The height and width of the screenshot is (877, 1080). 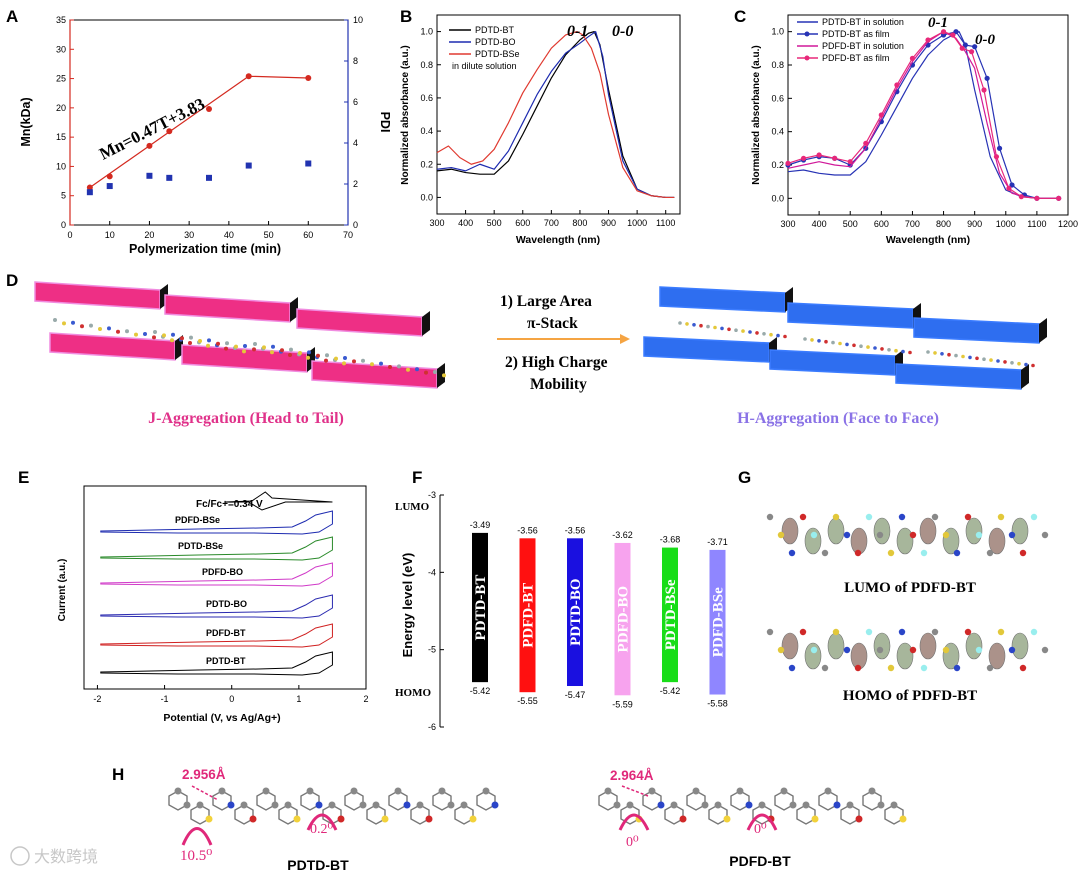 What do you see at coordinates (355, 143) in the screenshot?
I see `y2-tick-label: 4` at bounding box center [355, 143].